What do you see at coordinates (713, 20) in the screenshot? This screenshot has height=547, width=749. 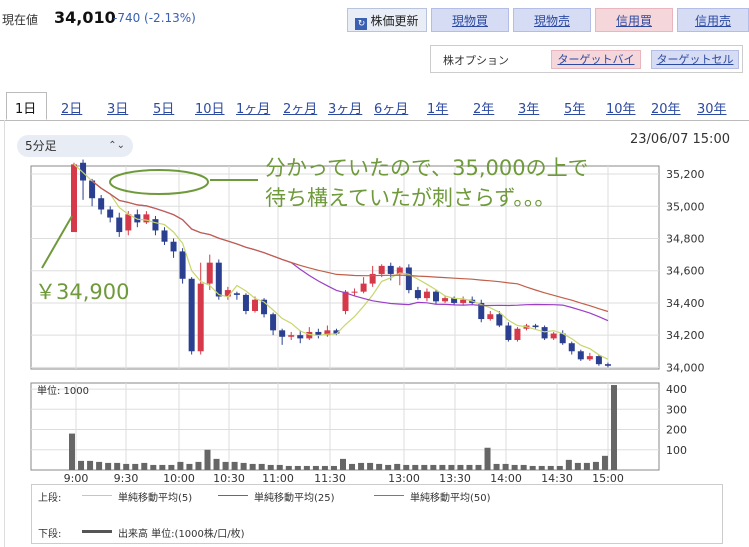 I see `margin-sell-button: 信用売` at bounding box center [713, 20].